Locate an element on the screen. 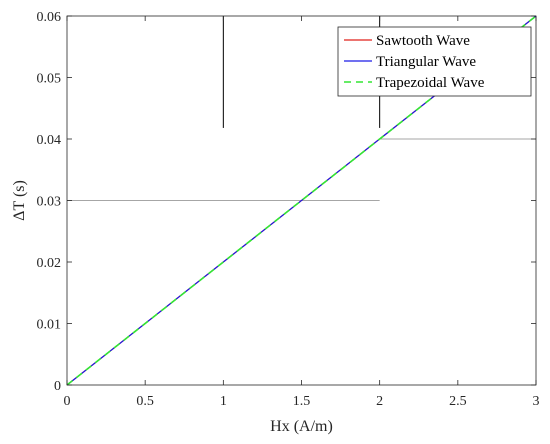  legend-label: Trapezoidal Wave is located at coordinates (430, 83).